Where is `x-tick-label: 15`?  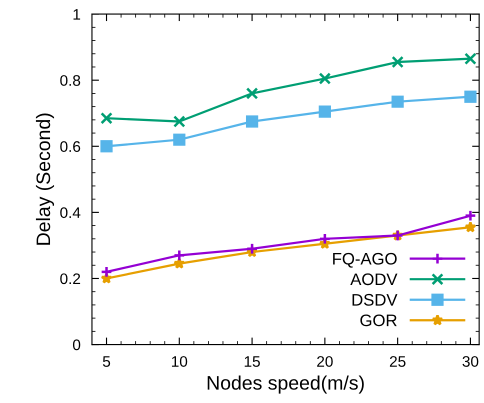
x-tick-label: 15 is located at coordinates (252, 361).